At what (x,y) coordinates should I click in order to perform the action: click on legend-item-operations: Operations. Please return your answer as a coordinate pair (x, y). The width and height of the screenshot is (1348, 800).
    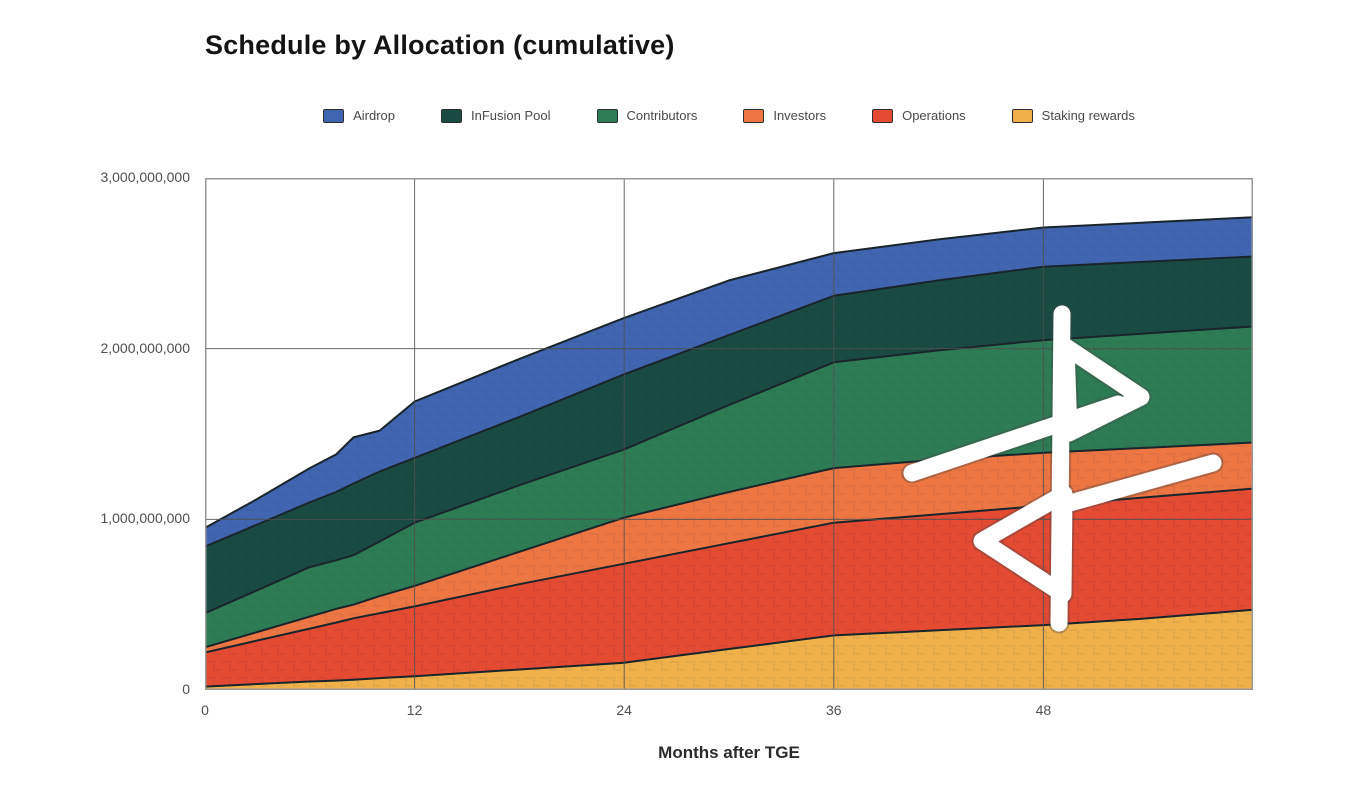
    Looking at the image, I should click on (919, 115).